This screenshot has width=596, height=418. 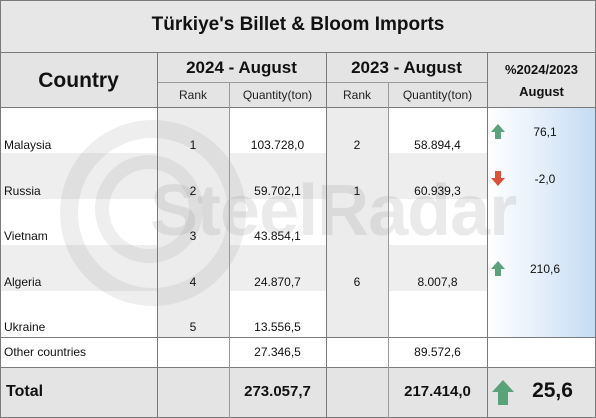 What do you see at coordinates (277, 95) in the screenshot?
I see `header-quantity-2024: Quantity(ton)` at bounding box center [277, 95].